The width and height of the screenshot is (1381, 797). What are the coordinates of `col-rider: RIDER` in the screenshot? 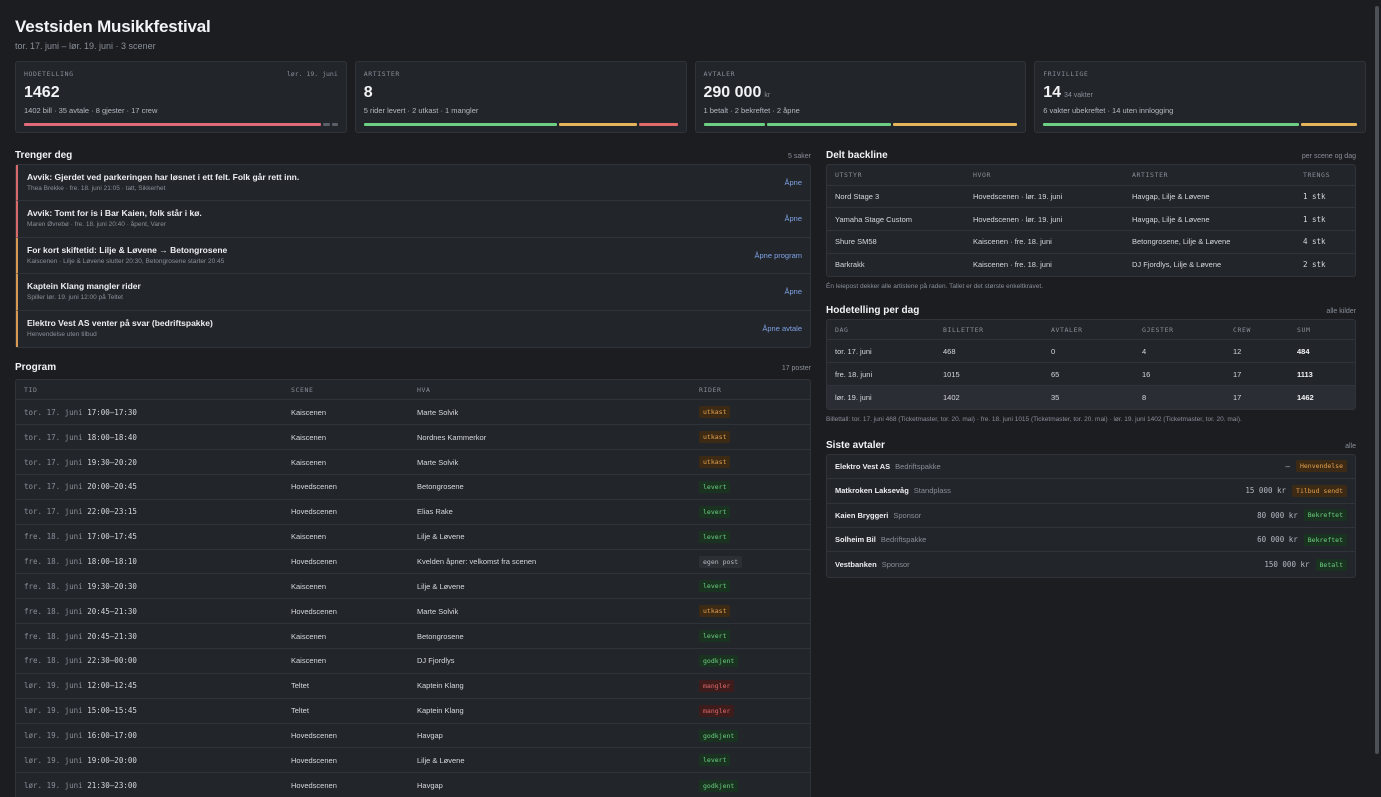 It's located at (710, 389).